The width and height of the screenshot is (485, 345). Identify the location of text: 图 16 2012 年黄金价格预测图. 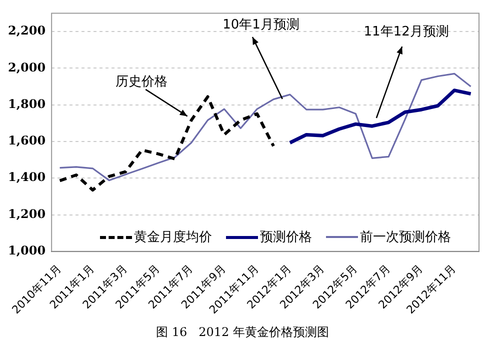
(242, 332).